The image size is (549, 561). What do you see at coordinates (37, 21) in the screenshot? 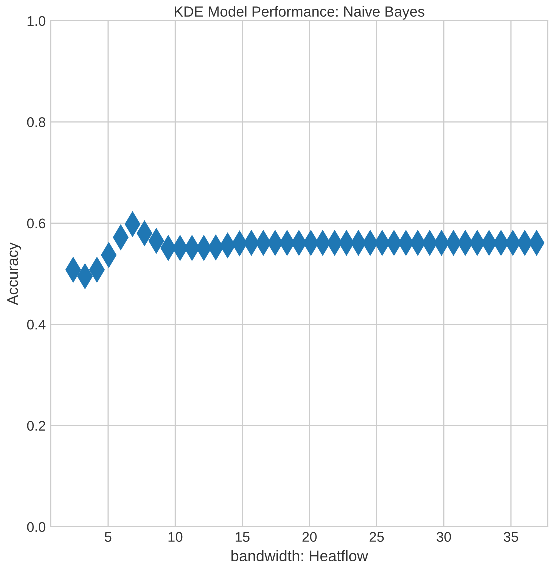
I see `y-tick-label: 1.0` at bounding box center [37, 21].